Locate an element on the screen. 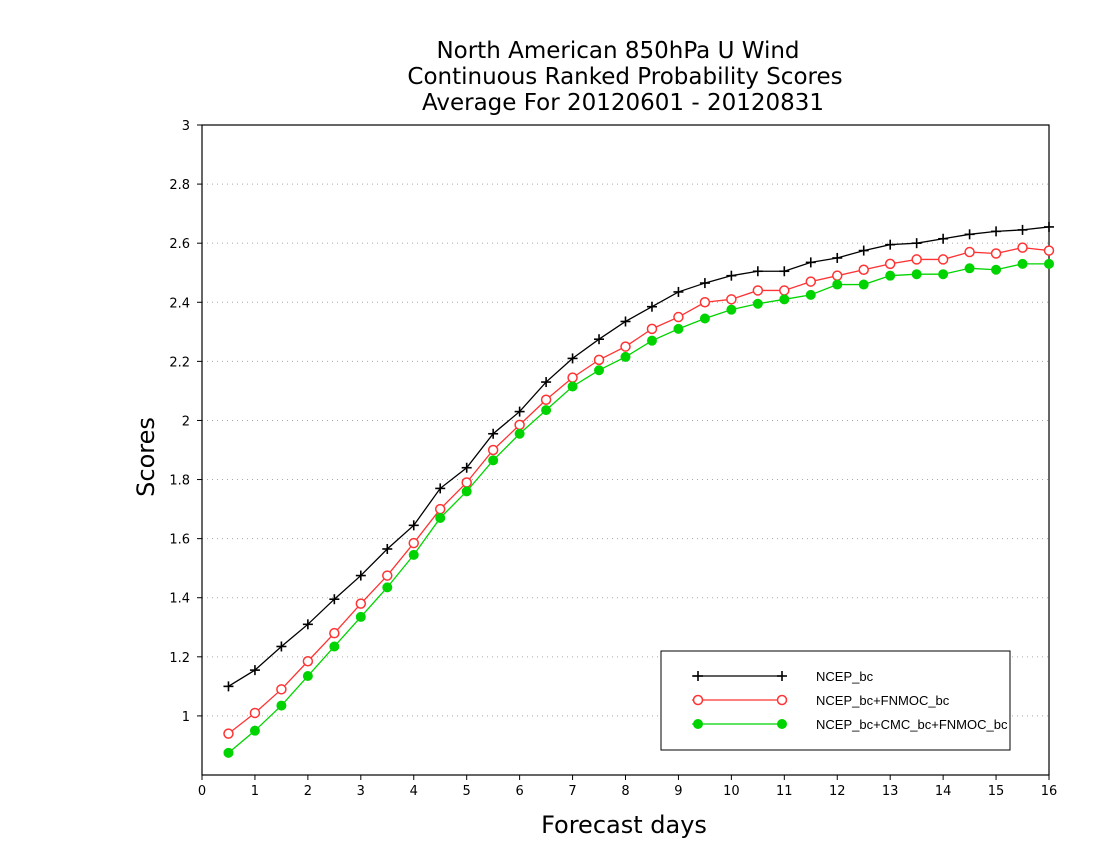 The width and height of the screenshot is (1100, 850). x-tick-label: 11 is located at coordinates (784, 791).